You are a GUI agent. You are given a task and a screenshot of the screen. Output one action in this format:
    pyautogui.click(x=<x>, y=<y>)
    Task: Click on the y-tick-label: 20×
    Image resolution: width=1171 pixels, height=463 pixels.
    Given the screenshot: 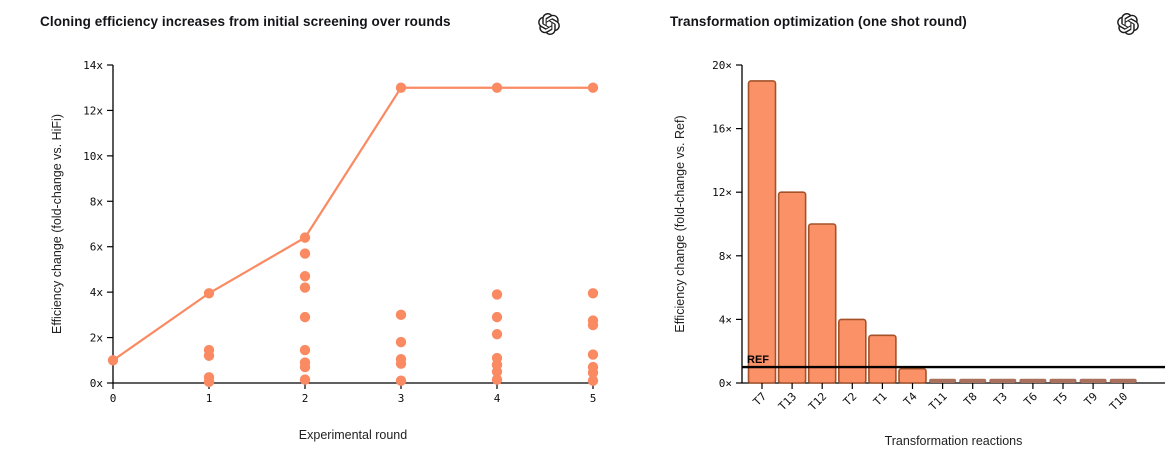 What is the action you would take?
    pyautogui.click(x=722, y=65)
    